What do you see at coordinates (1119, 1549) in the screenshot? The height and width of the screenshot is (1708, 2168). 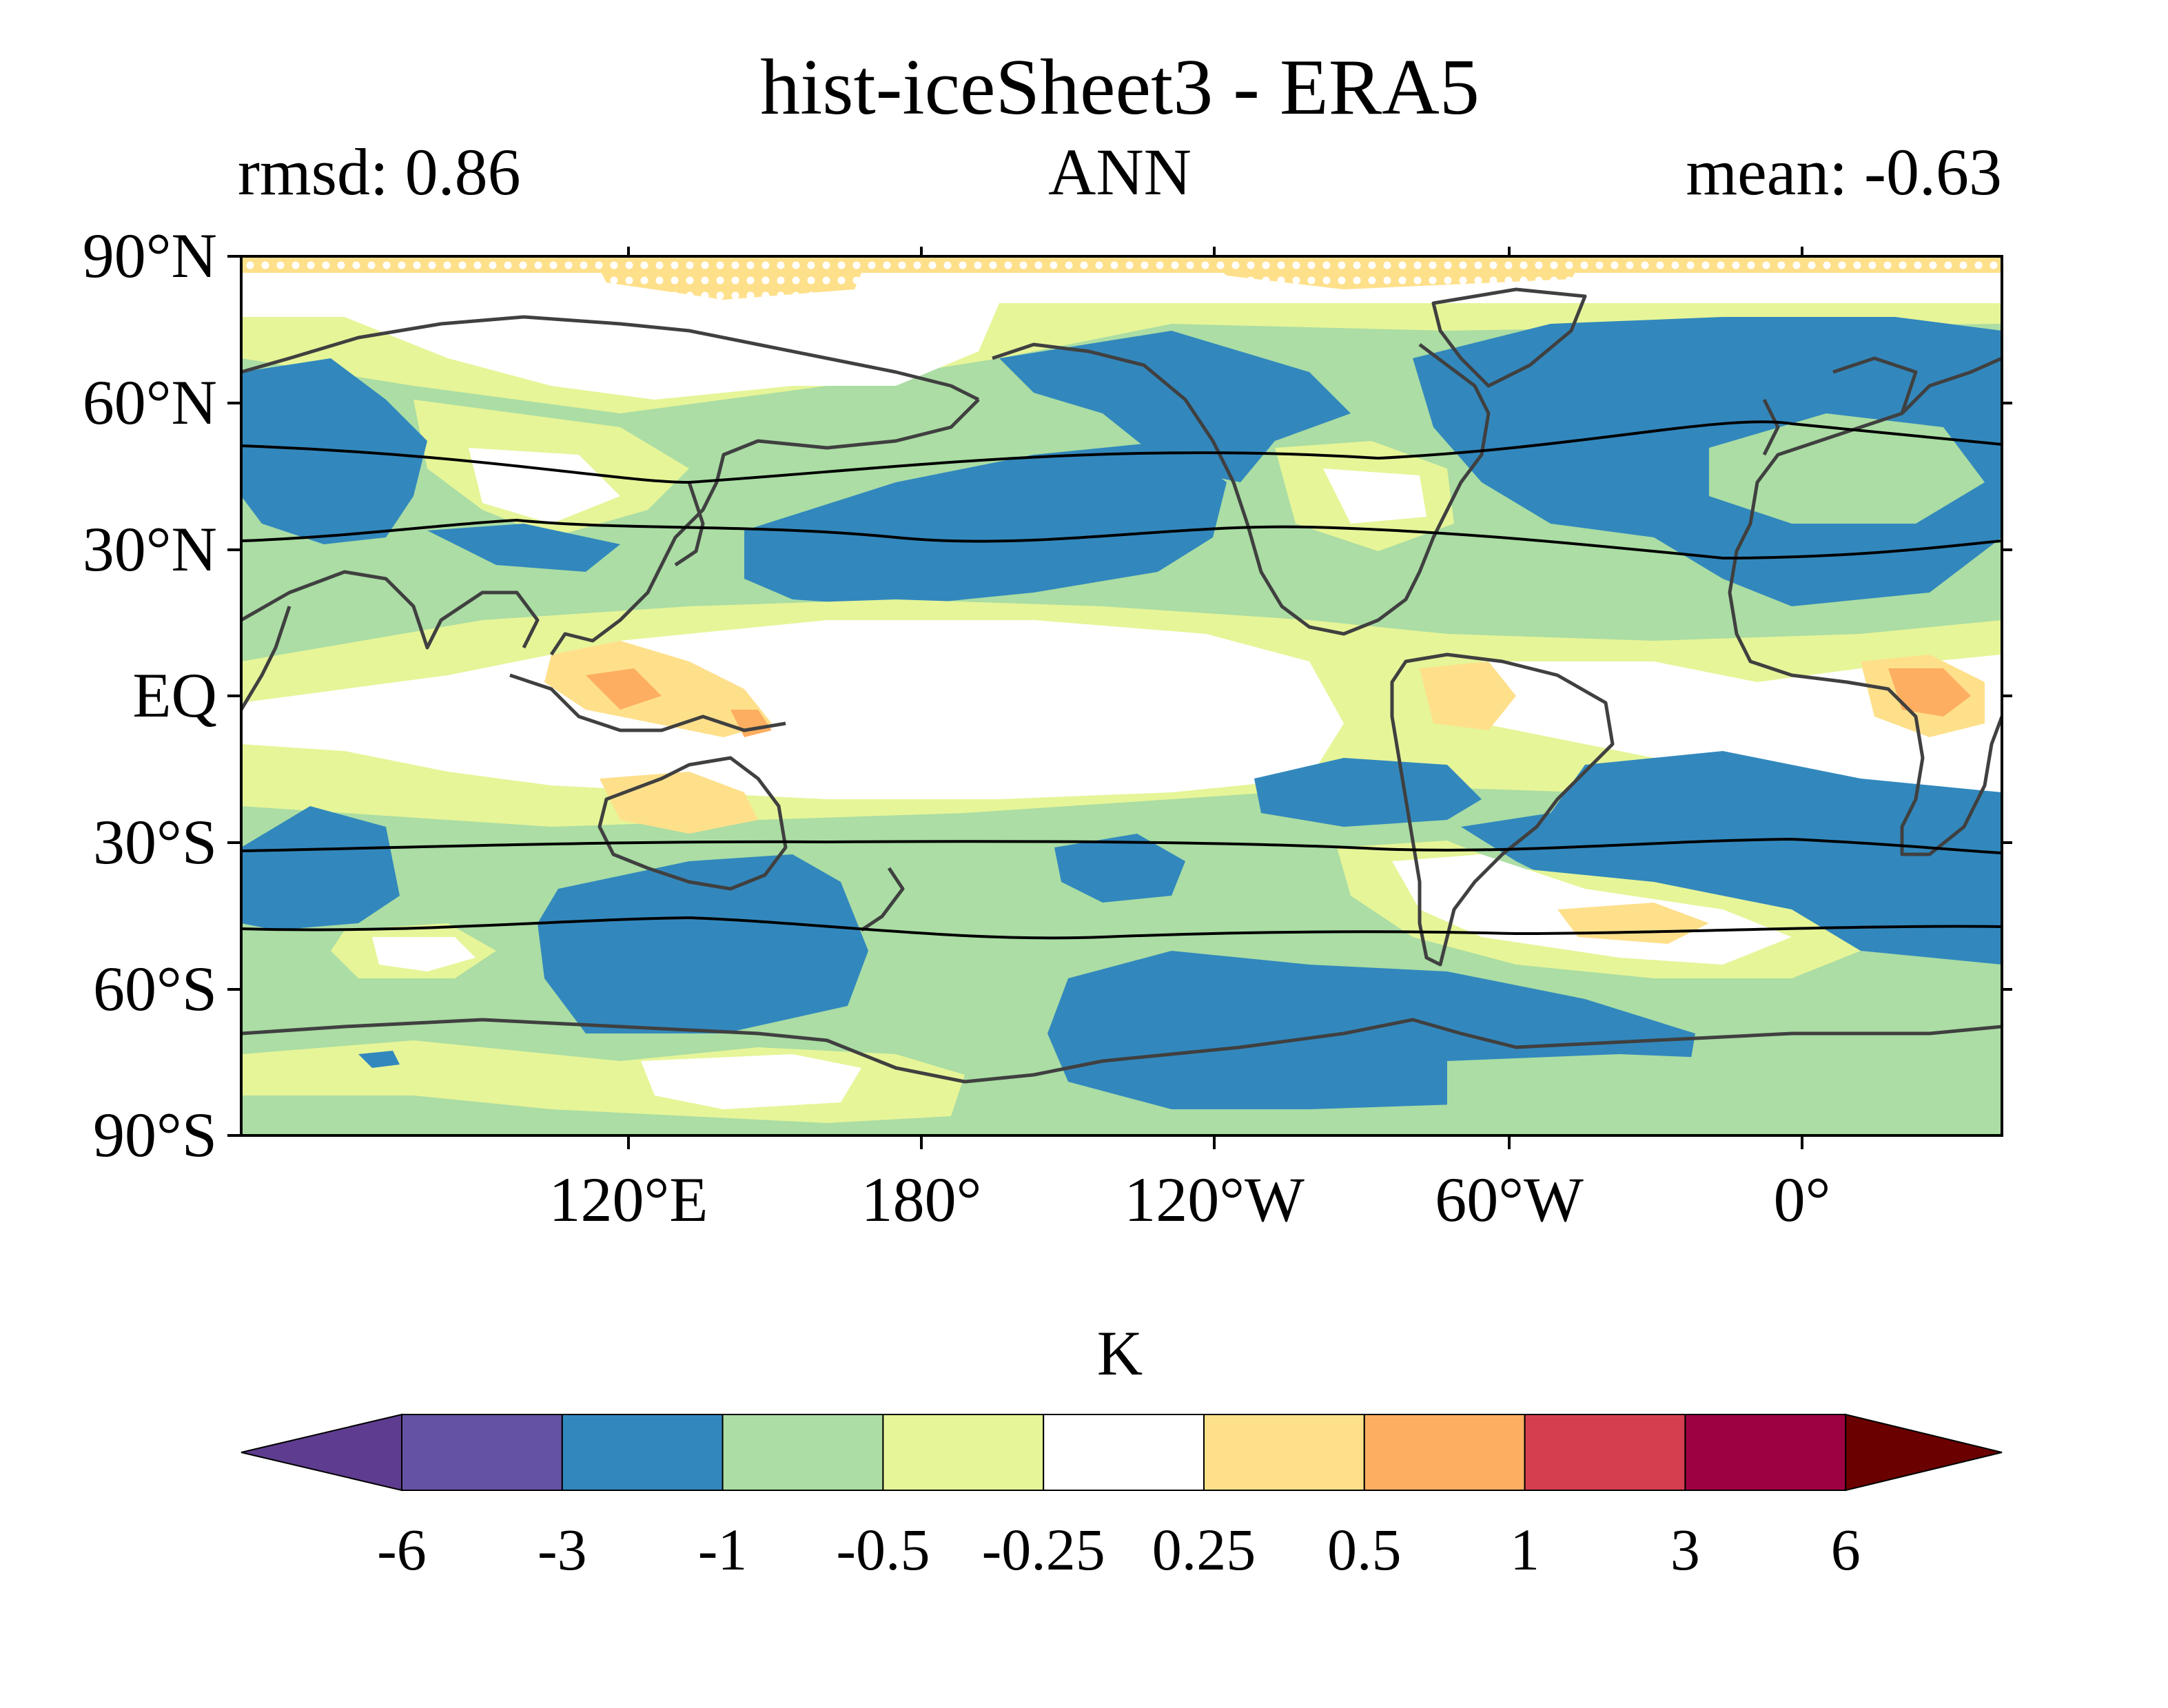 I see `colorbar-labels: -6 -3 -1 -0.5 -0.25 0.25 0.5 1 3 6` at bounding box center [1119, 1549].